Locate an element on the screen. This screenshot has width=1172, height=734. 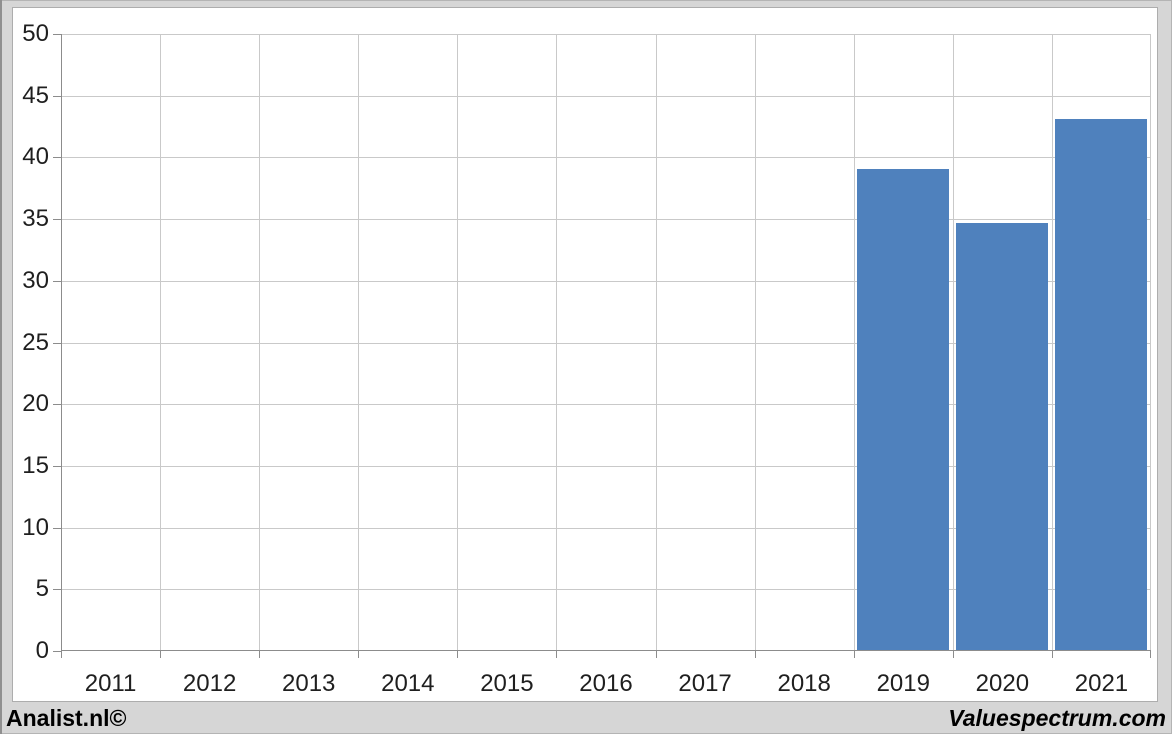
y-axis-line is located at coordinates (61, 342).